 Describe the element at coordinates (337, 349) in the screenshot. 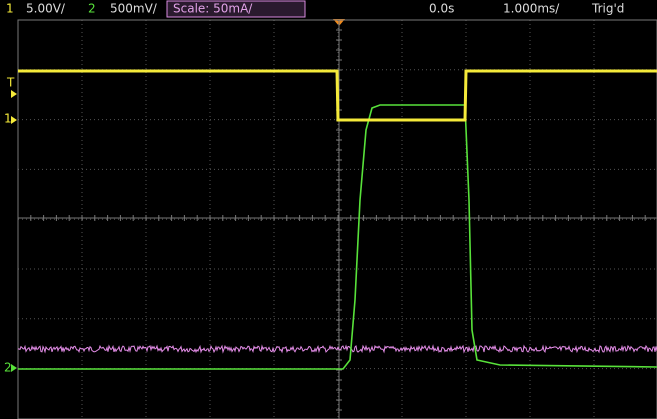

I see `math-trace` at that location.